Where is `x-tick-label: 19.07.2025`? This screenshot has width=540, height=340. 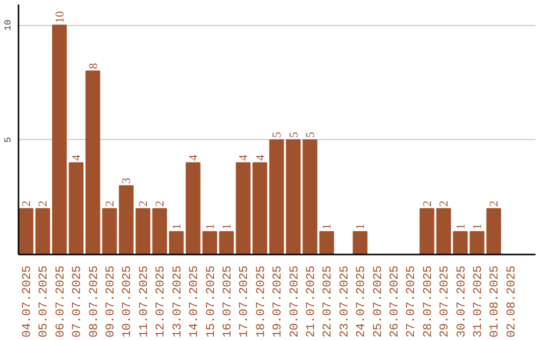
x-tick-label: 19.07.2025 is located at coordinates (277, 301).